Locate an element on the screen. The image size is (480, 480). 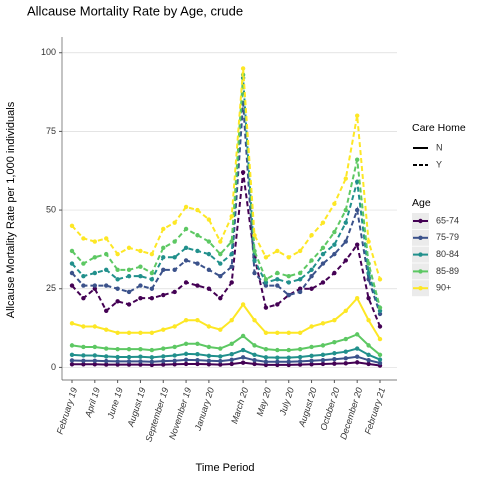
x-tick-label: April 19 is located at coordinates (92, 402).